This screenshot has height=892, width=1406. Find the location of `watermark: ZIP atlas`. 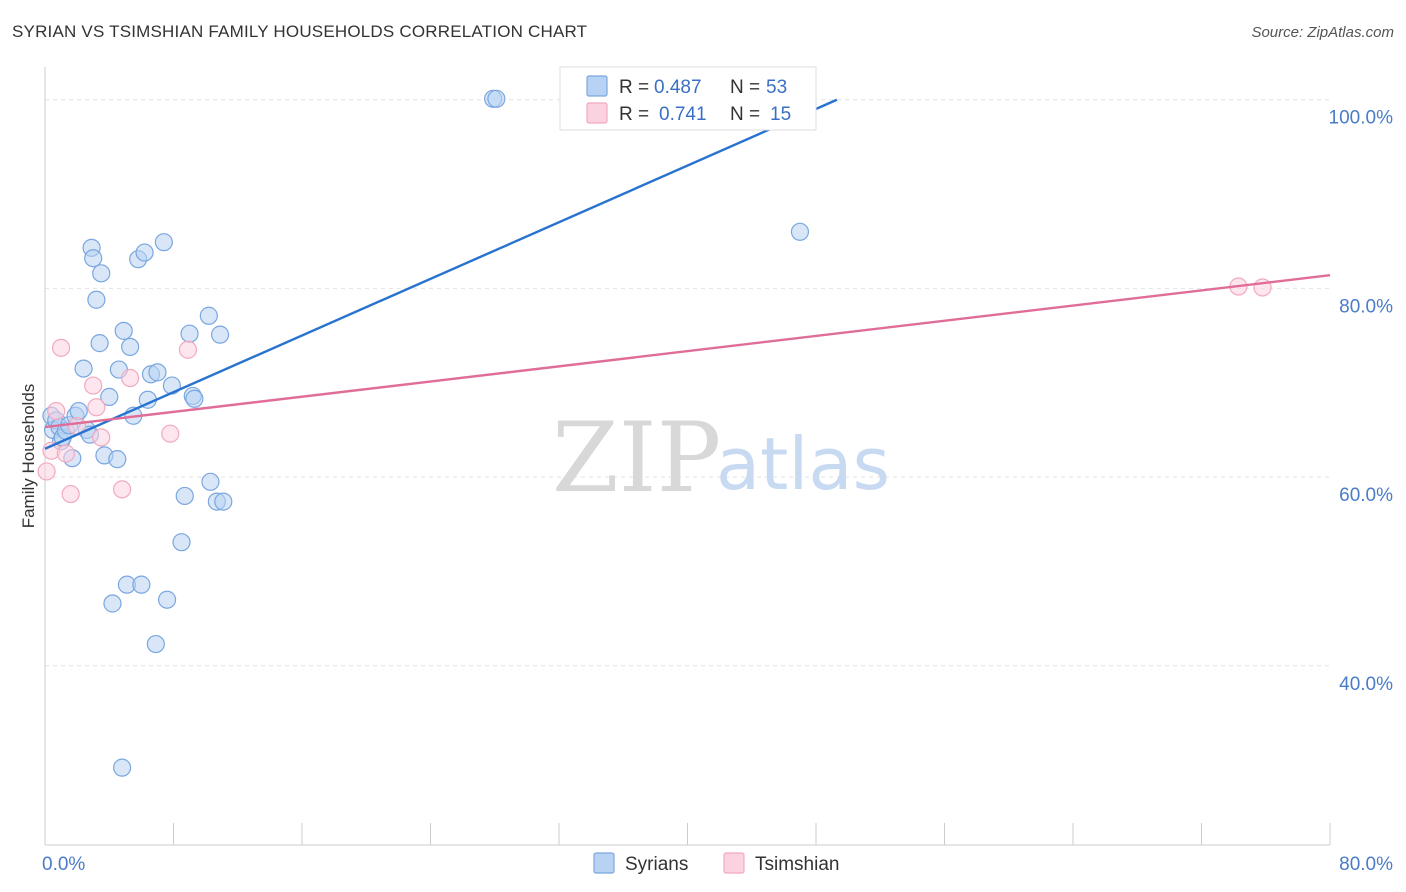

watermark: ZIP atlas is located at coordinates (721, 458).